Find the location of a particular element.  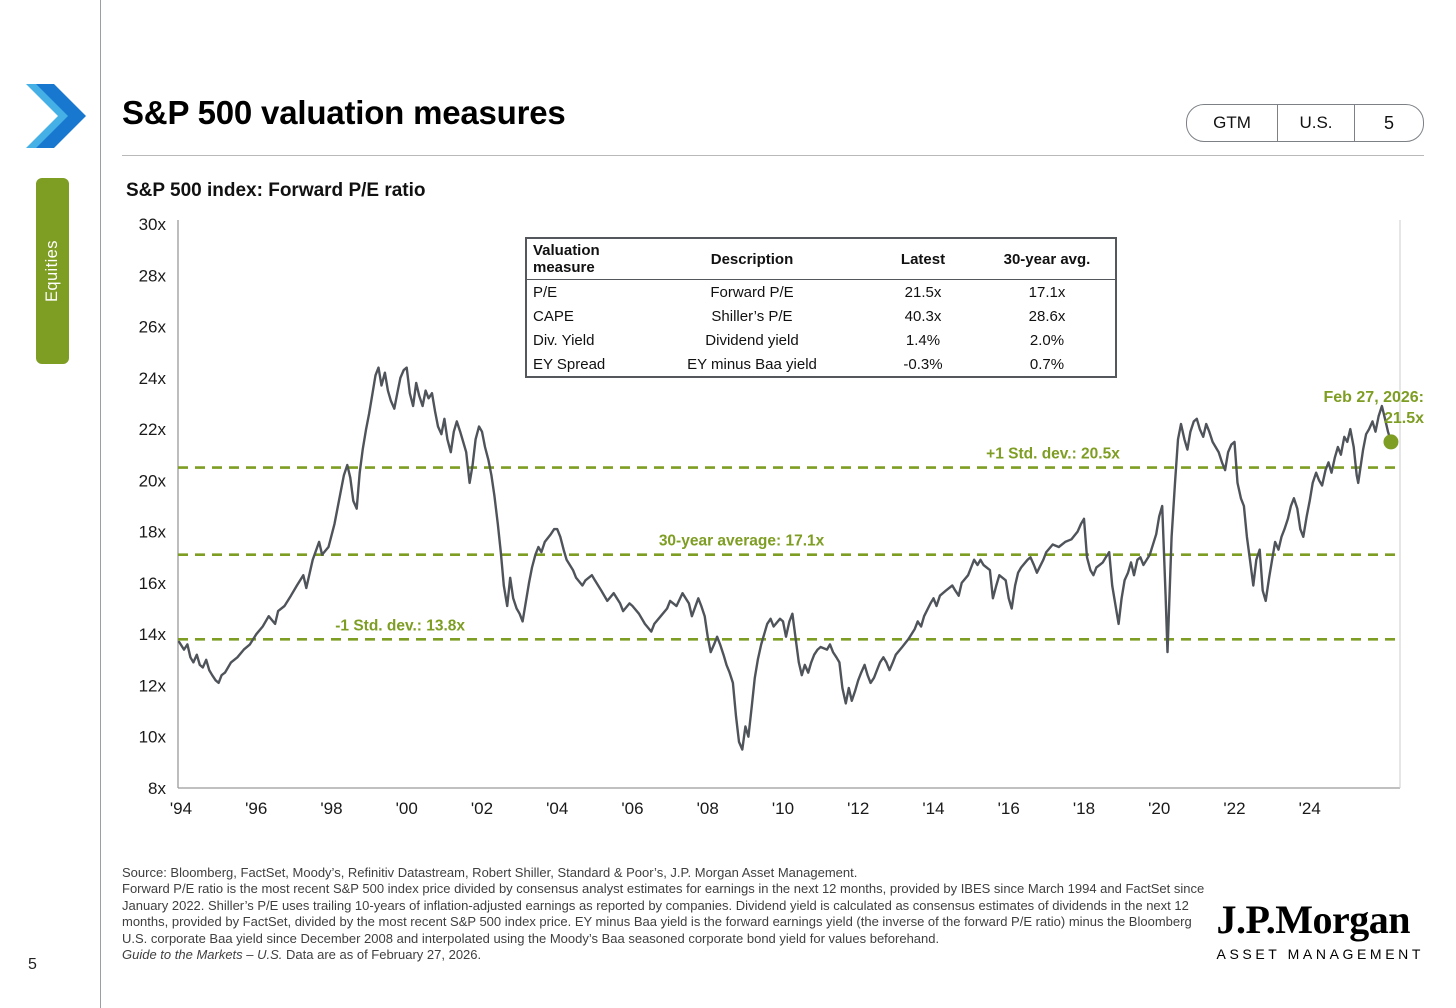

header-divider is located at coordinates (773, 155).